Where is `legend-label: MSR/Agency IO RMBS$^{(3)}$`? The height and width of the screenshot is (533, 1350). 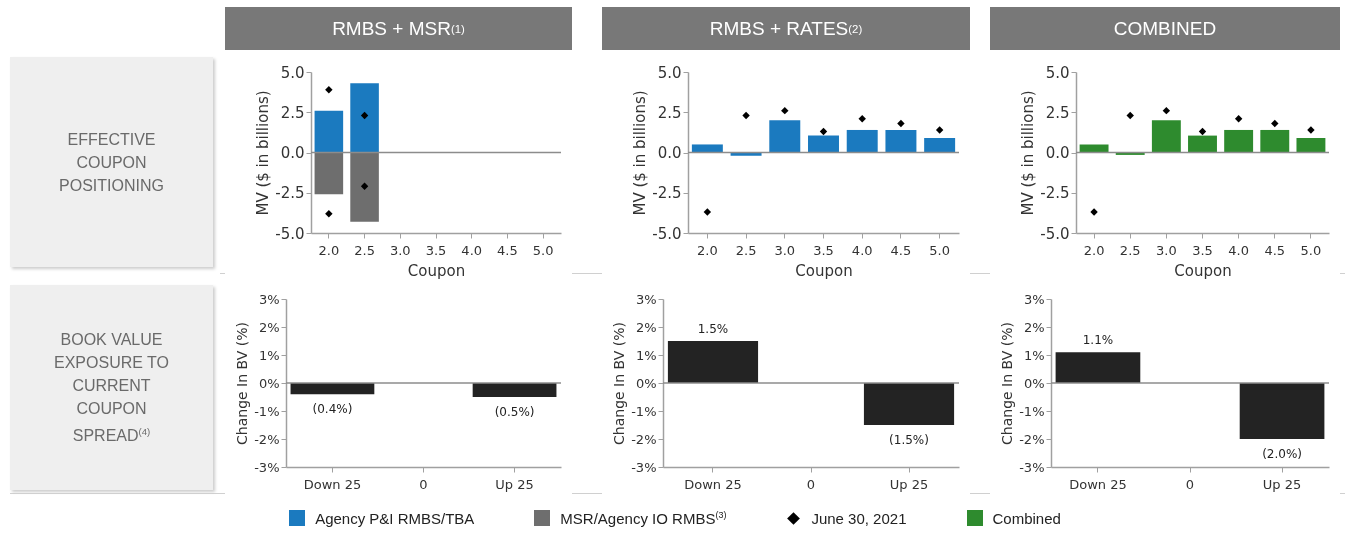
legend-label: MSR/Agency IO RMBS$^{(3)}$ is located at coordinates (643, 518).